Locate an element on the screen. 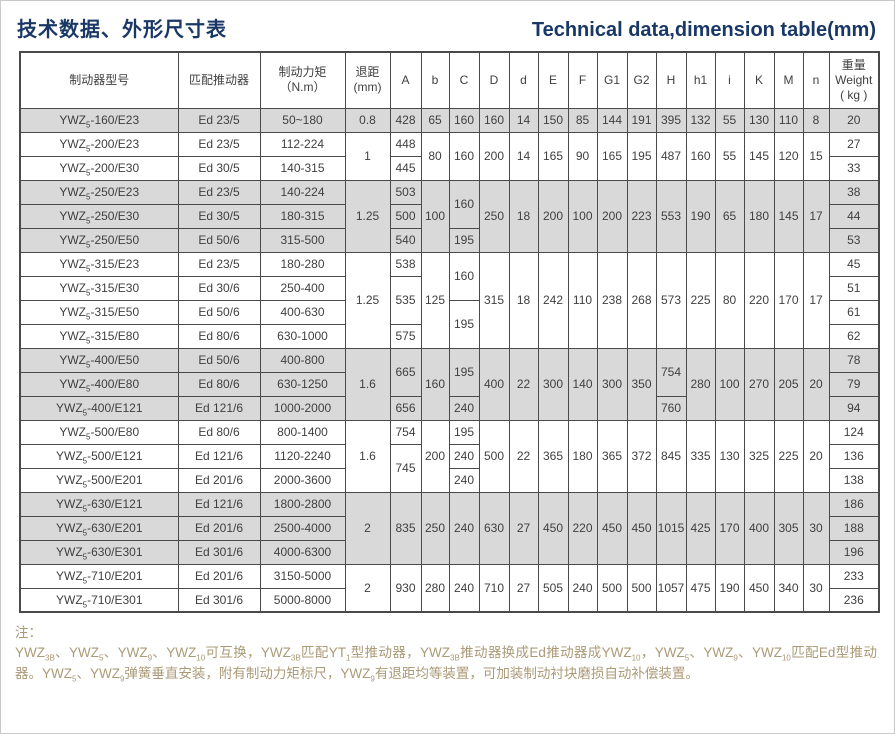 The image size is (895, 734). cell-n: 8 is located at coordinates (816, 120).